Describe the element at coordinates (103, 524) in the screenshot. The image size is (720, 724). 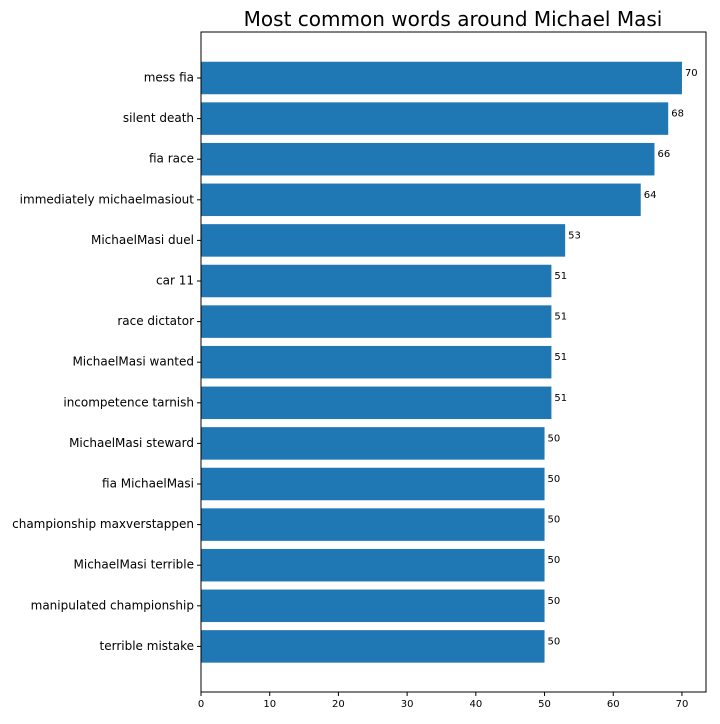
I see `y-tick-label: championship maxverstappen` at that location.